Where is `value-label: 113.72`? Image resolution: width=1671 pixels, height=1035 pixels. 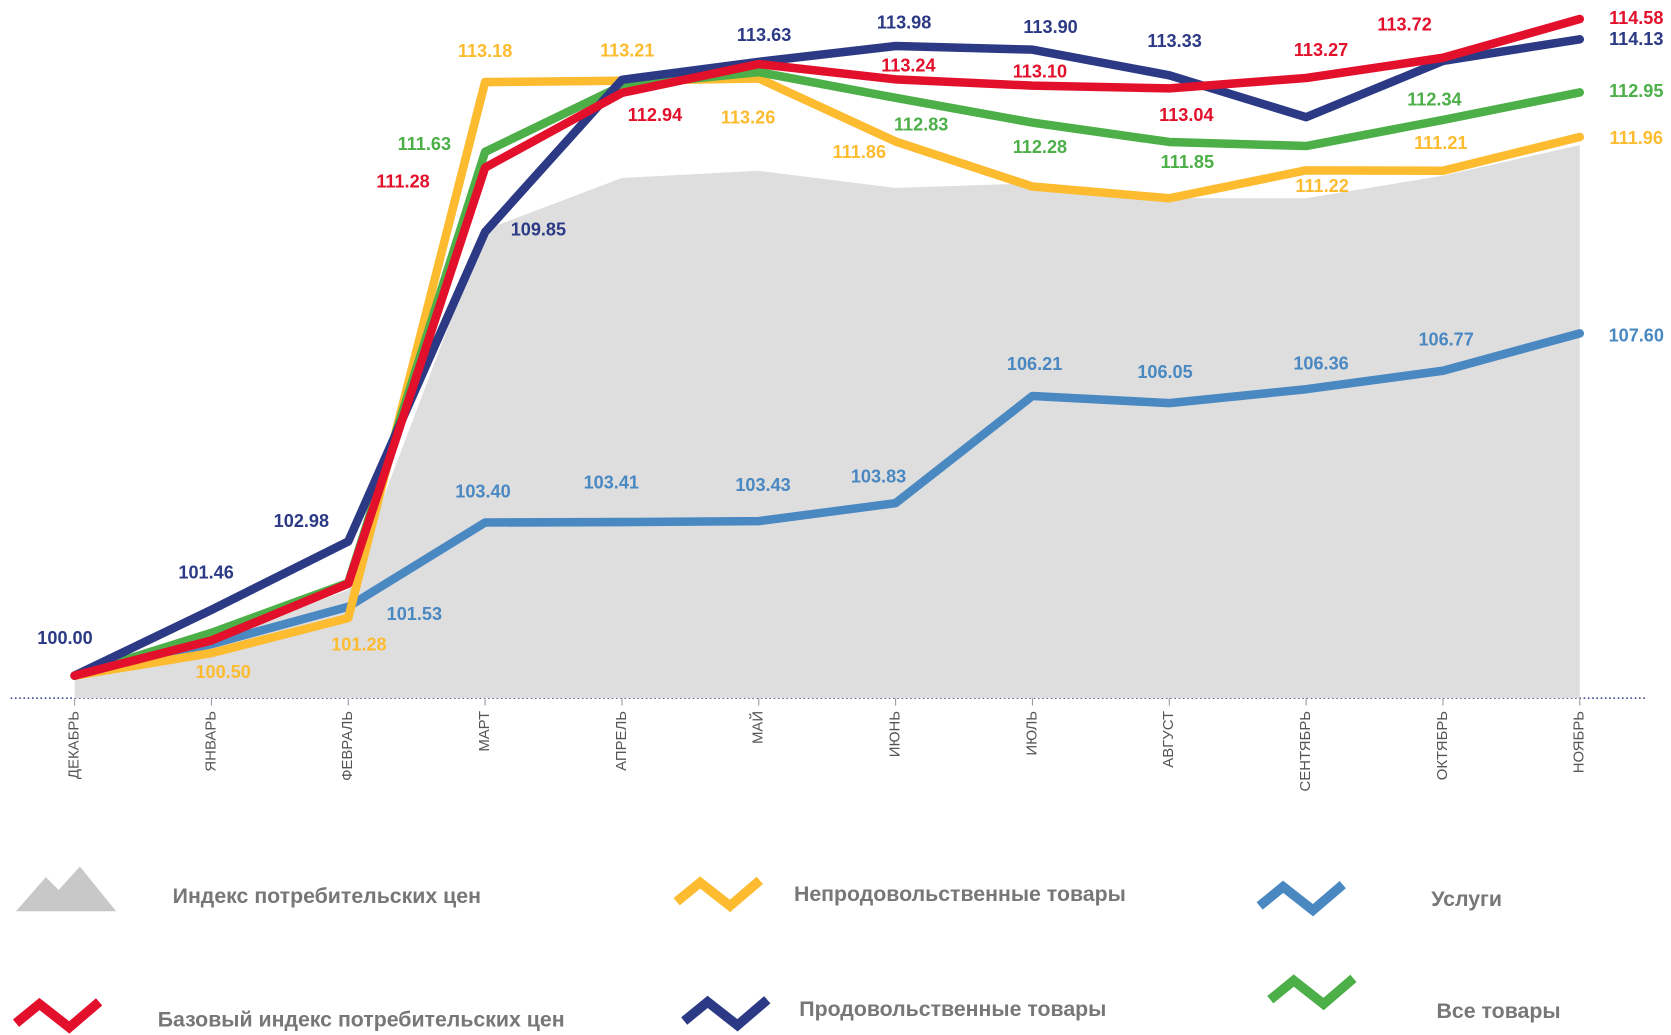 value-label: 113.72 is located at coordinates (1404, 25).